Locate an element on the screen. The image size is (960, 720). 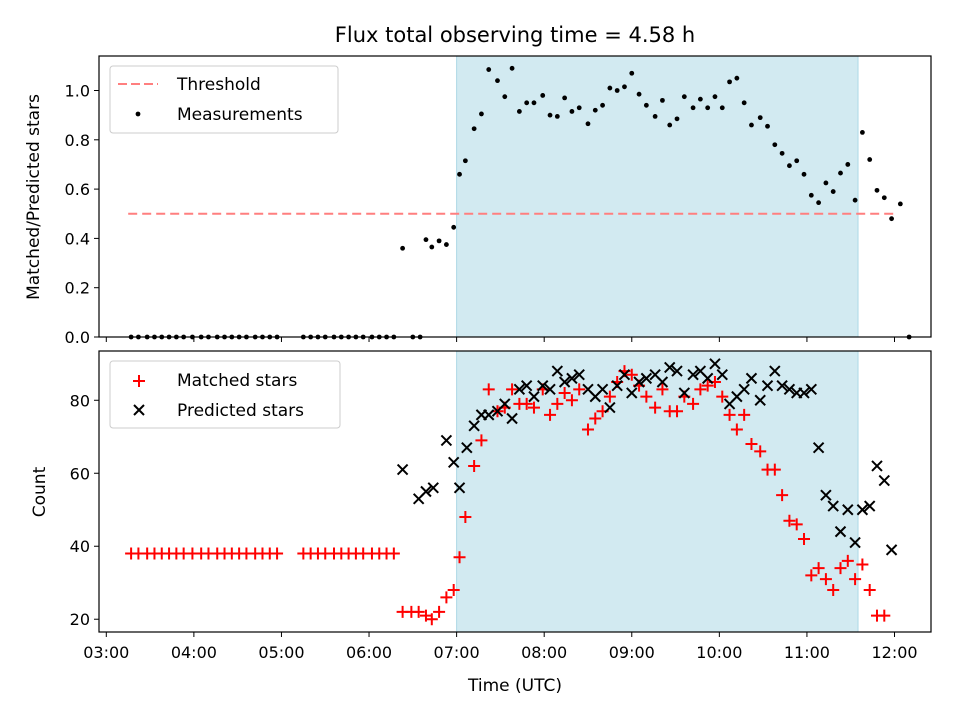
y-tick-label: 0.4 is located at coordinates (77, 238).